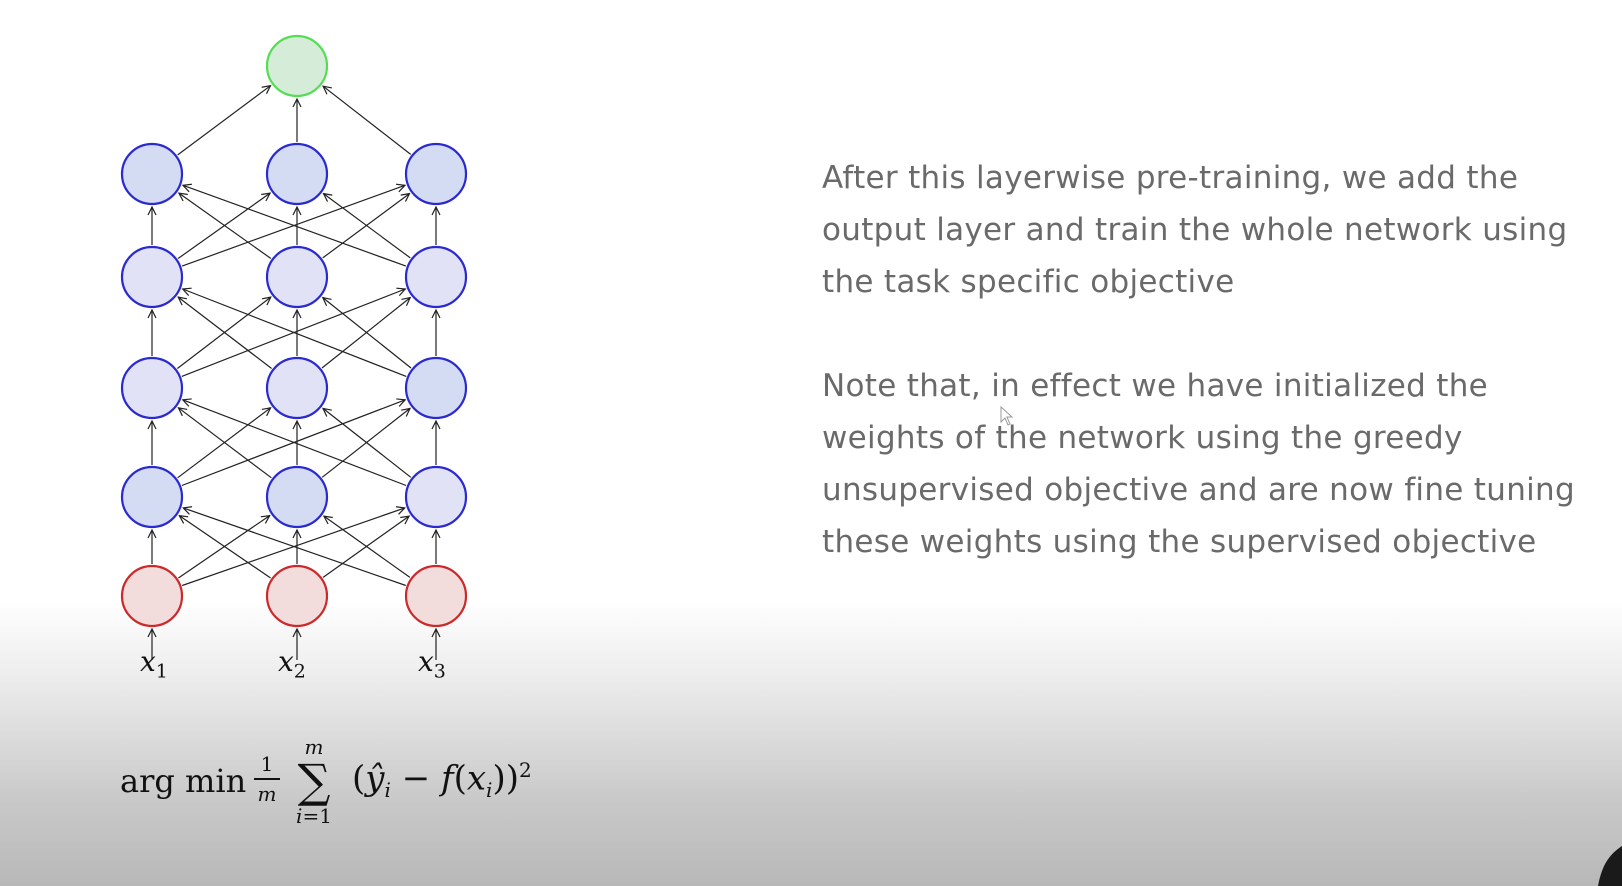 This screenshot has width=1622, height=886. What do you see at coordinates (292, 664) in the screenshot?
I see `input-label-x2: x2` at bounding box center [292, 664].